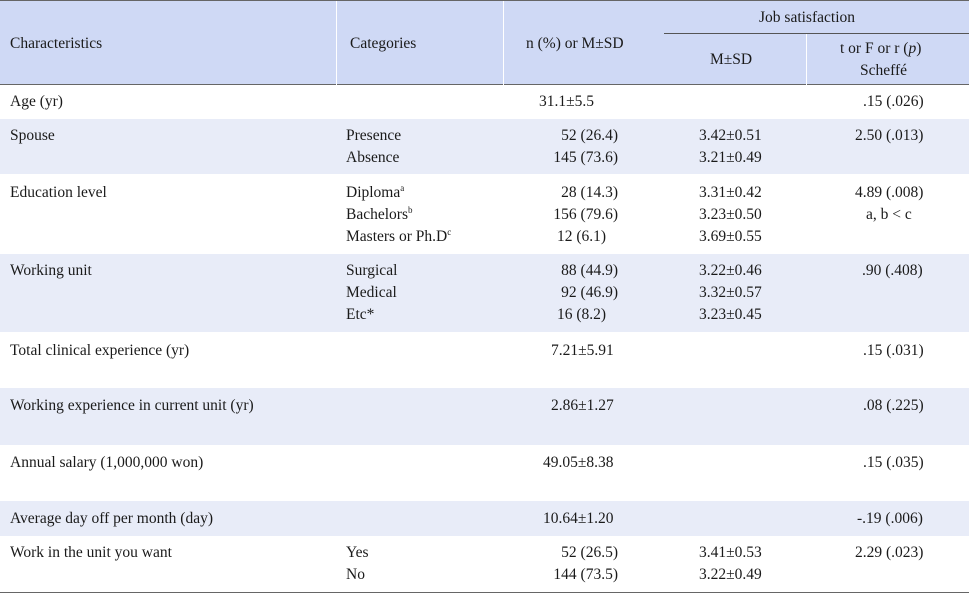 The width and height of the screenshot is (969, 597). I want to click on stat-cell: 2.50 (.013), so click(889, 135).